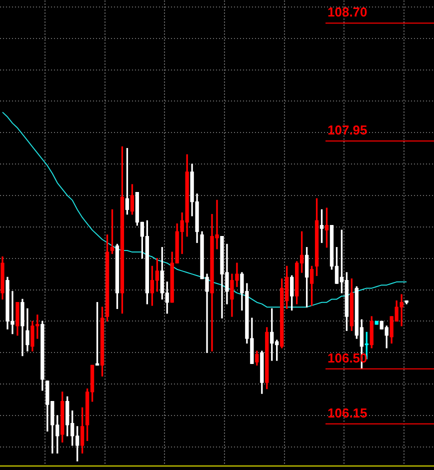  I want to click on ref-line-label: 108.70, so click(348, 12).